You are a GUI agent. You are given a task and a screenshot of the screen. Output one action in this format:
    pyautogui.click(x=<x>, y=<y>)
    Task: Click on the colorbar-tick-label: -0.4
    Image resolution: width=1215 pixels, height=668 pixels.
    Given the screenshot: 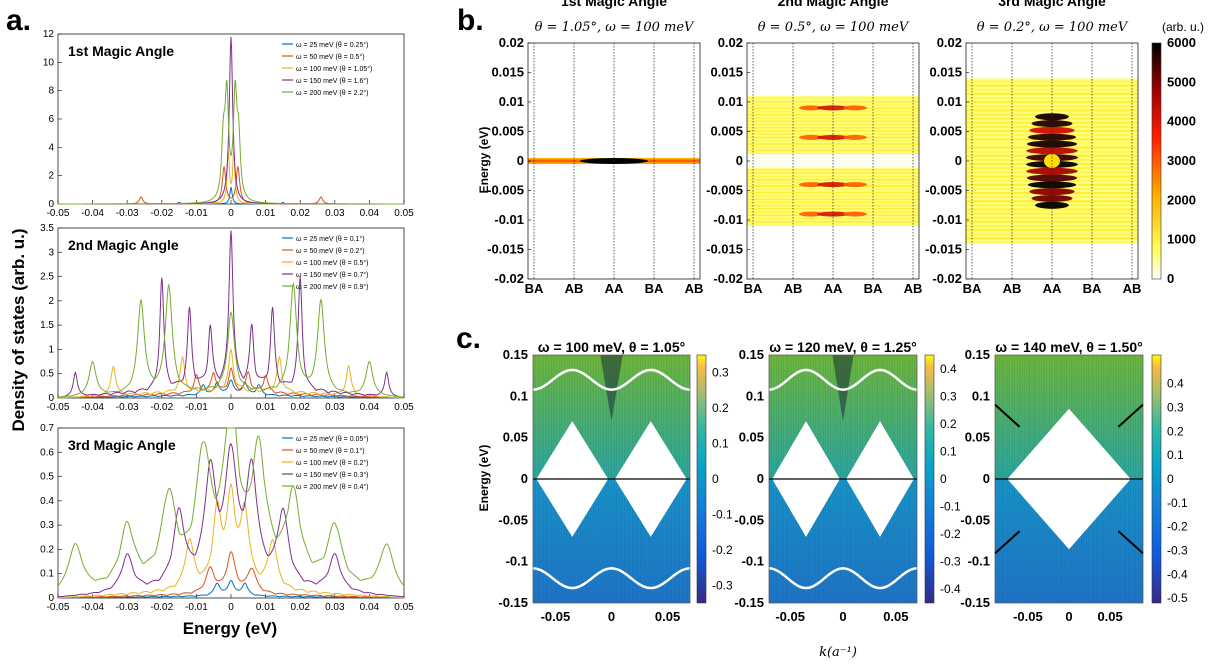 What is the action you would take?
    pyautogui.click(x=1177, y=574)
    